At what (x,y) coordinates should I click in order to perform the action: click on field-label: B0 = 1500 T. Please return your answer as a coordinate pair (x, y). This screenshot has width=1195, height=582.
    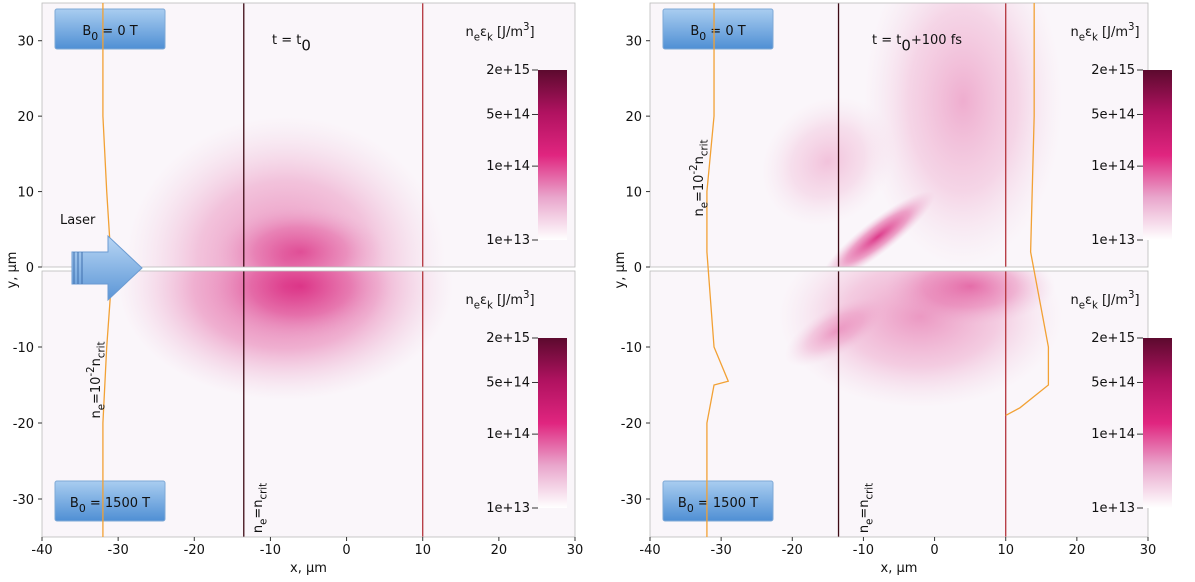
    Looking at the image, I should click on (718, 505).